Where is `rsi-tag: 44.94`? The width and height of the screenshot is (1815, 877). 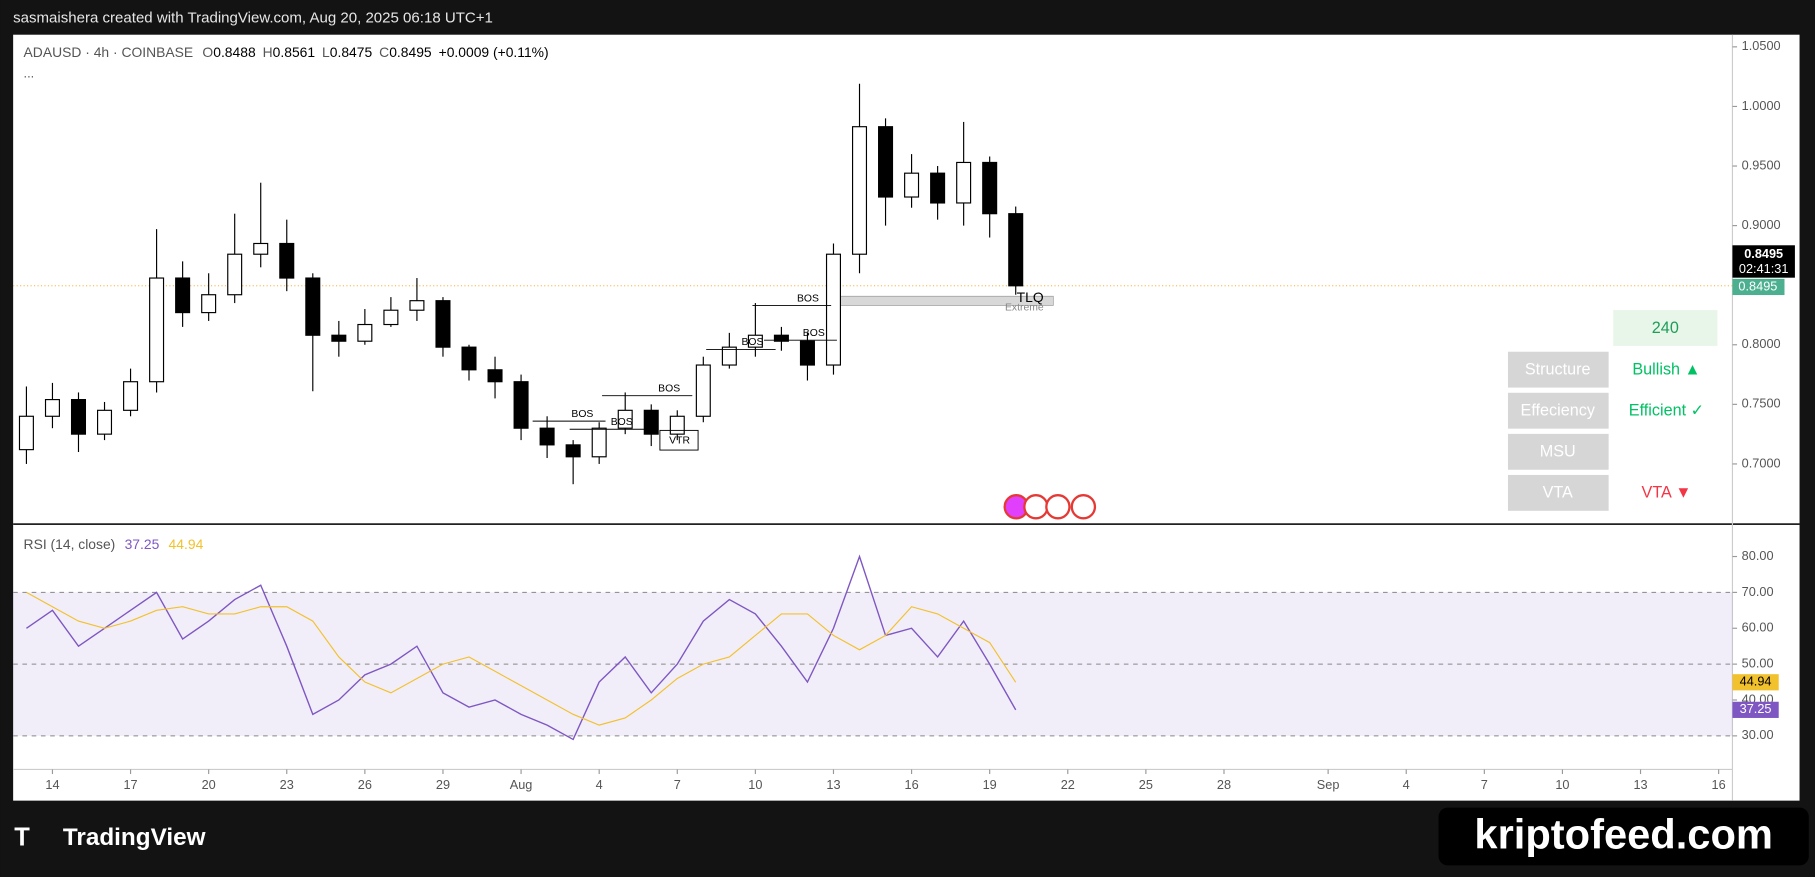 rsi-tag: 44.94 is located at coordinates (1756, 681).